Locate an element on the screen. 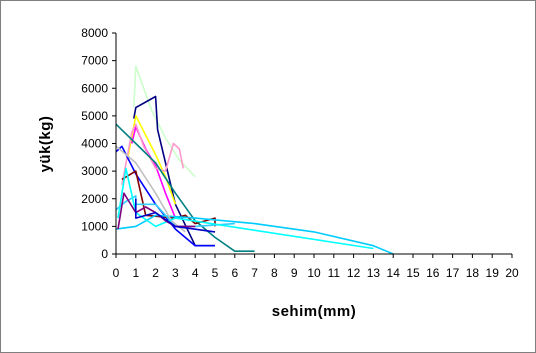  x-tick-label: 1 is located at coordinates (135, 273).